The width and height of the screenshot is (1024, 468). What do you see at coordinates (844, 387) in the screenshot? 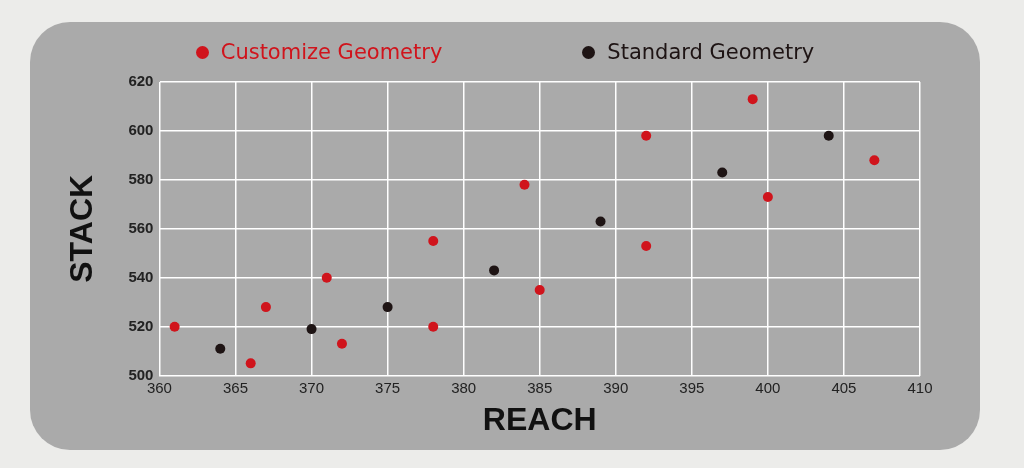
I see `x-tick-label: 405` at bounding box center [844, 387].